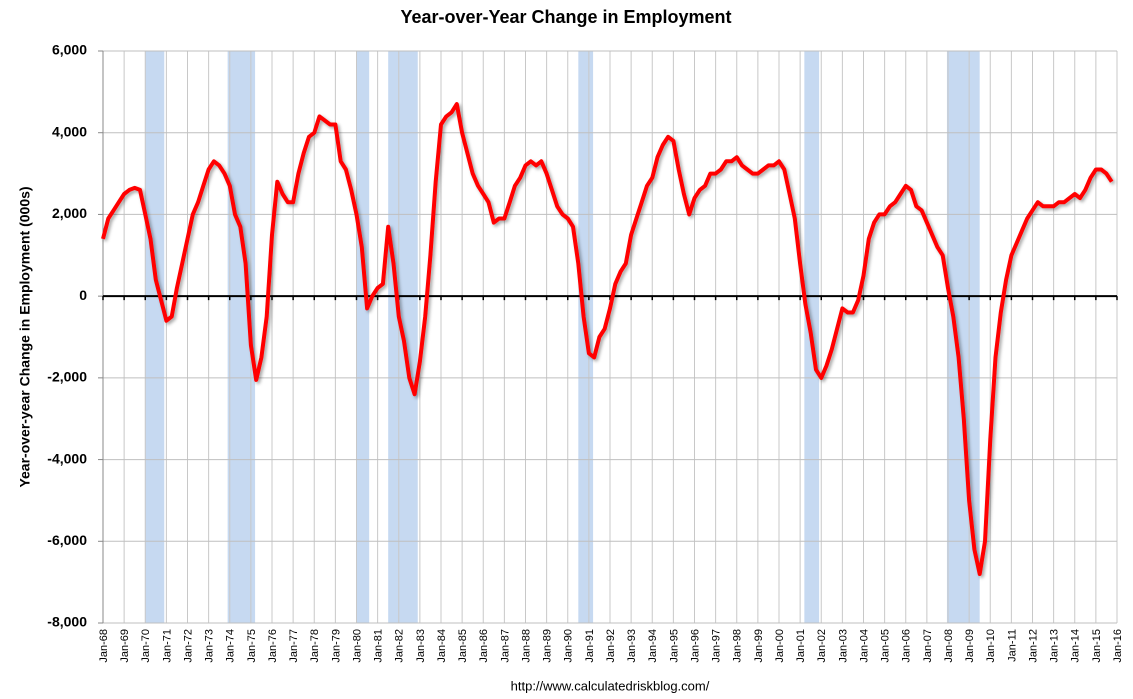 The width and height of the screenshot is (1133, 699). Describe the element at coordinates (822, 646) in the screenshot. I see `x-tick-label: Jan-02` at that location.